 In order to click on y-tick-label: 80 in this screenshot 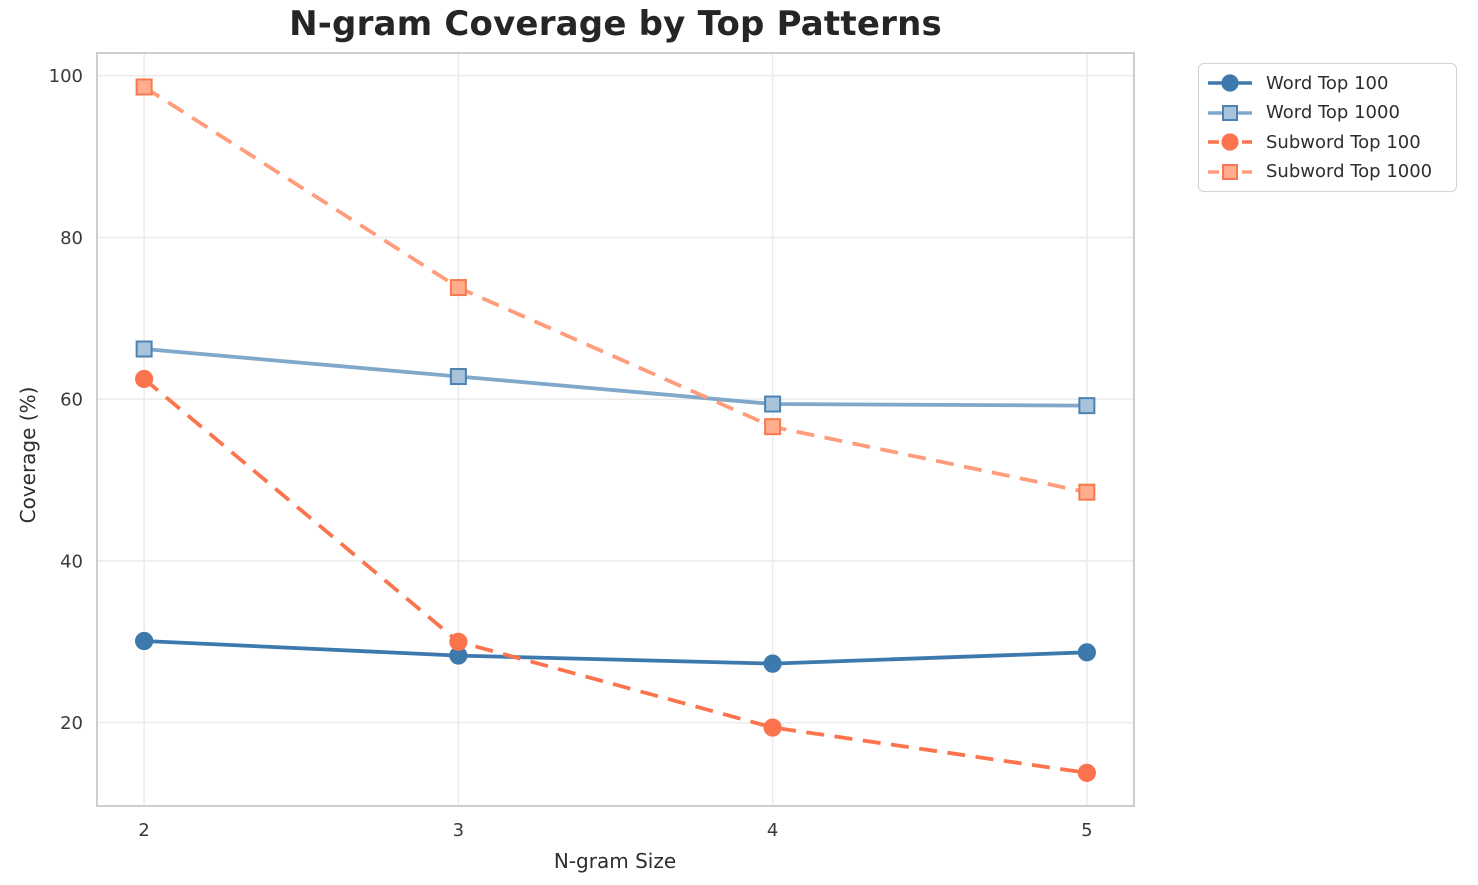, I will do `click(71, 238)`.